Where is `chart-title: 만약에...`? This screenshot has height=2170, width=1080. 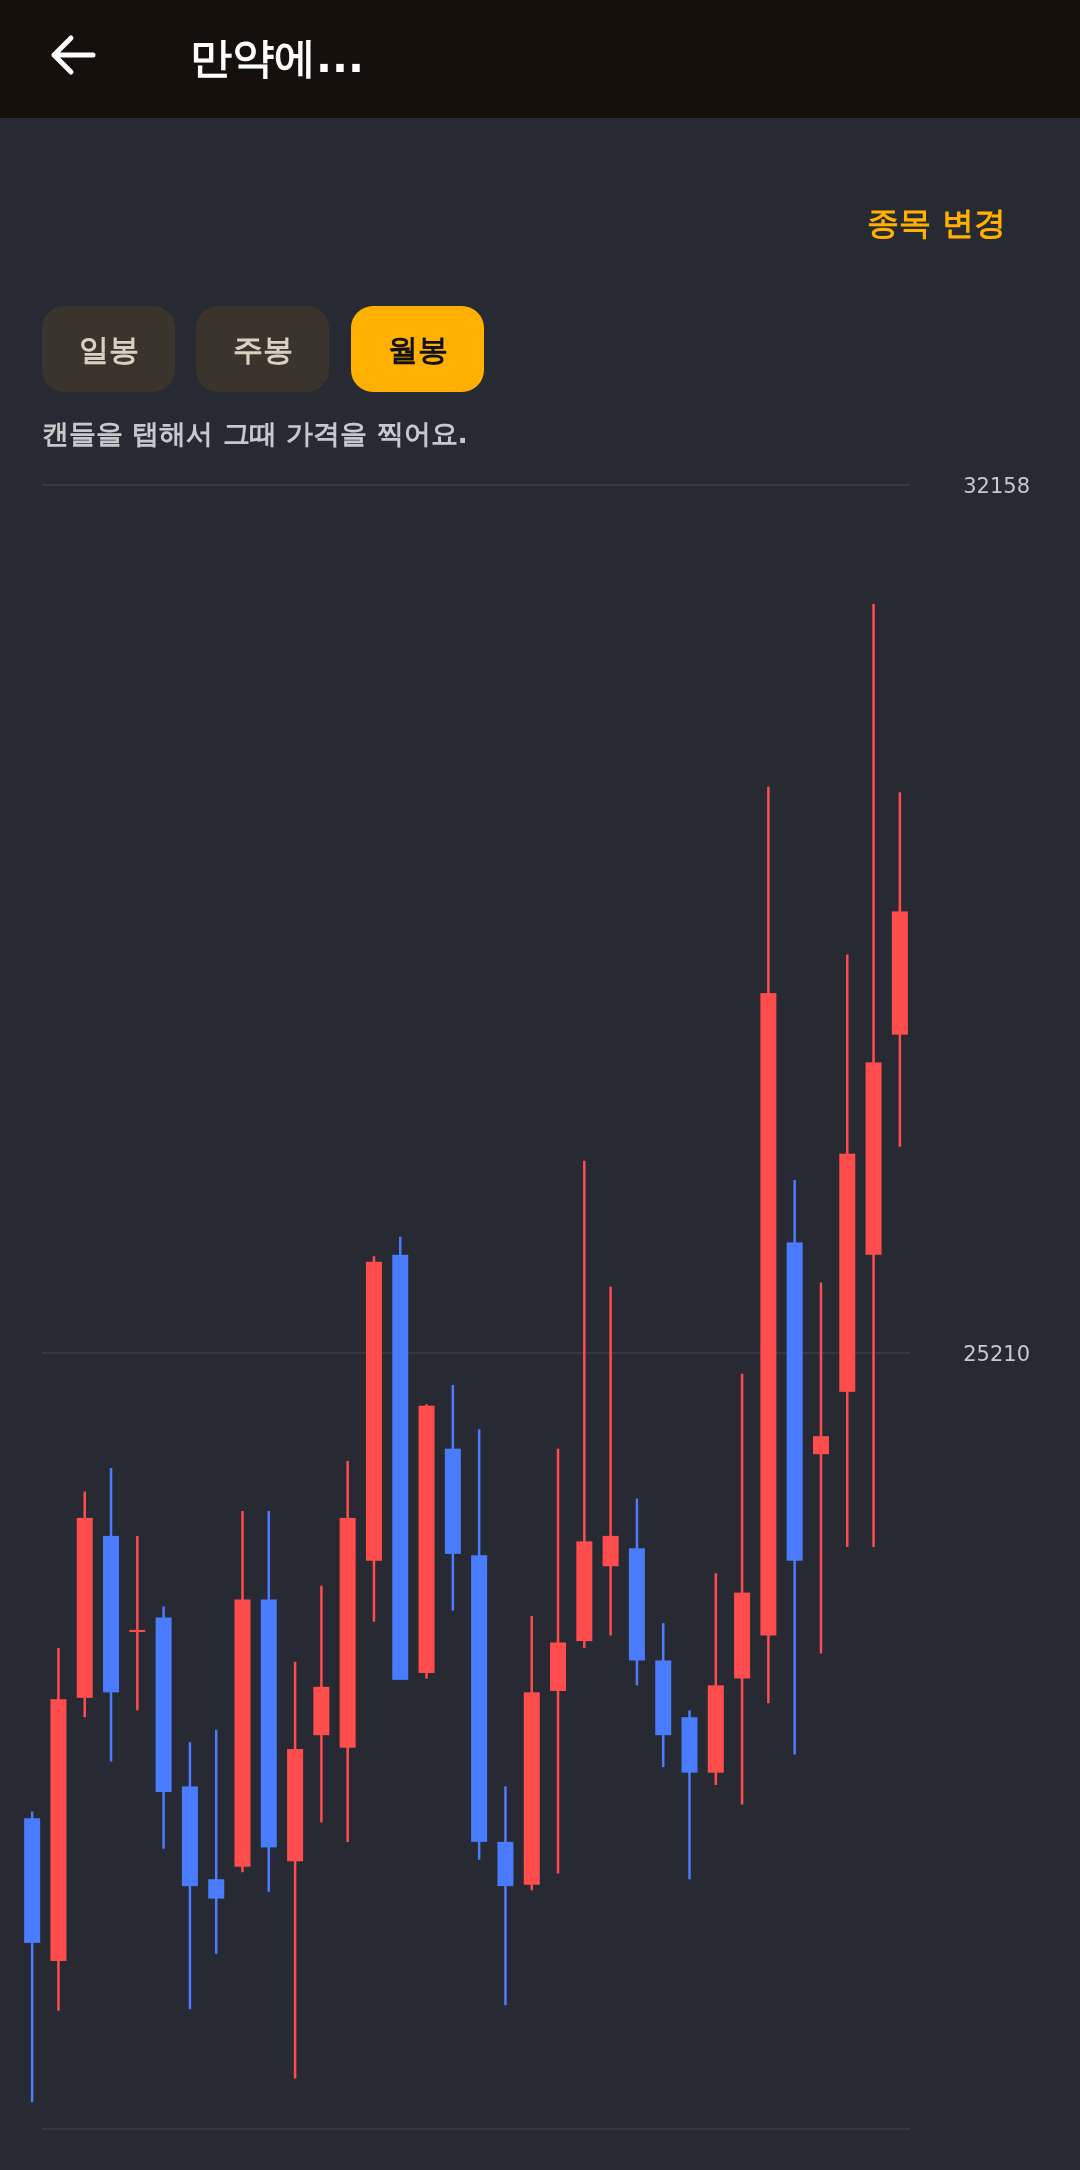 chart-title: 만약에... is located at coordinates (277, 57).